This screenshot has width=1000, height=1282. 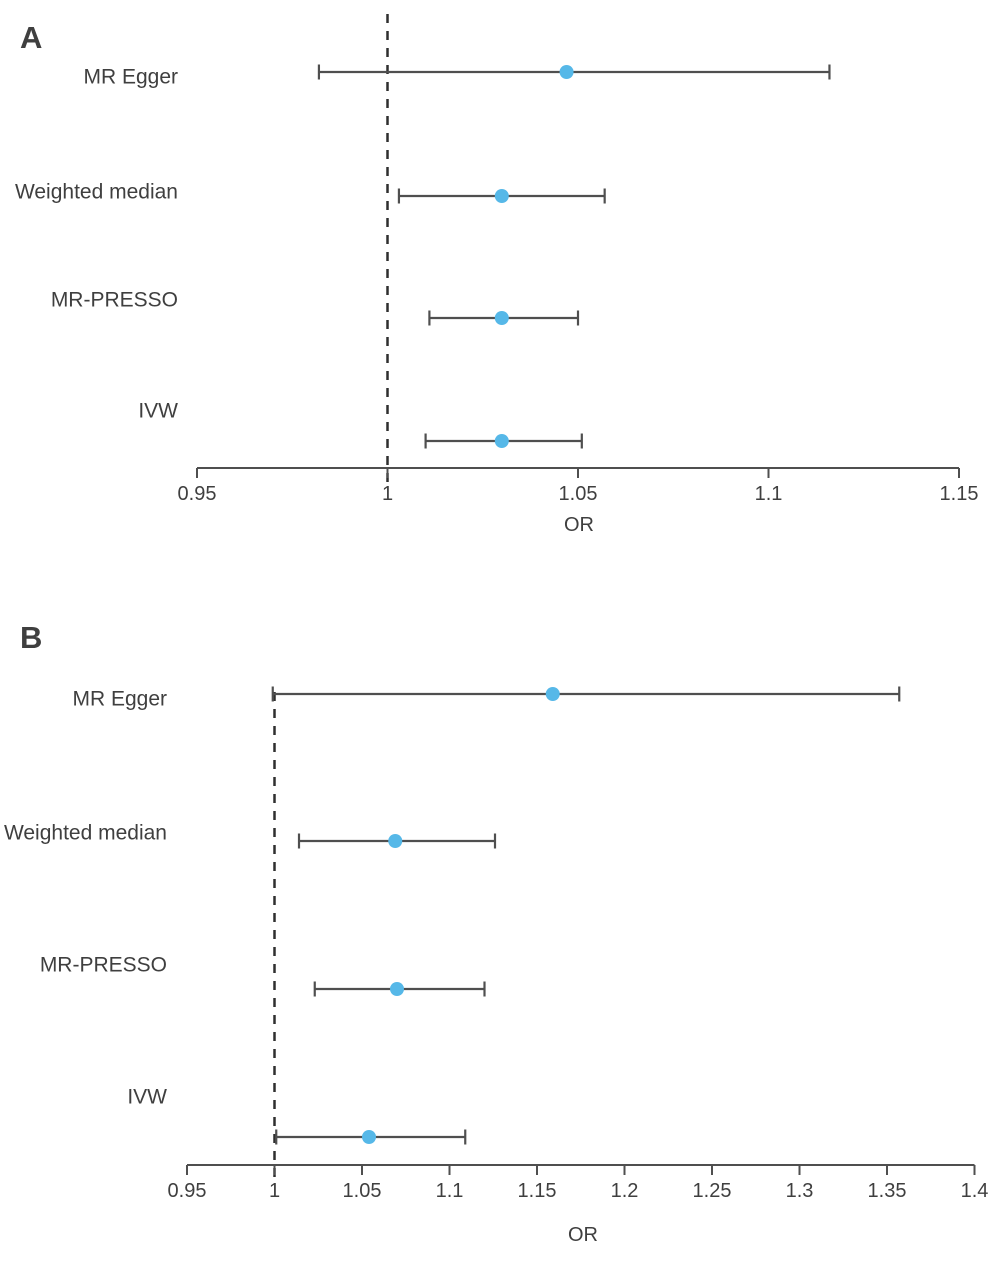 I want to click on x-tick-label: 1.35, so click(x=887, y=1191).